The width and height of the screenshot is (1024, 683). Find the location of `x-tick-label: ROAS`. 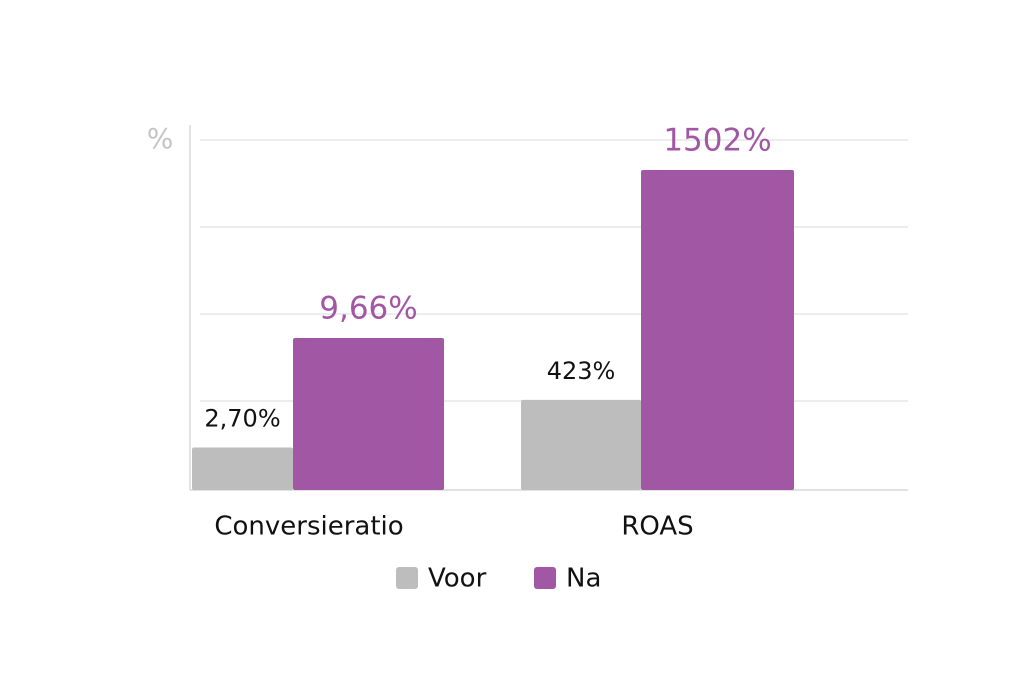

x-tick-label: ROAS is located at coordinates (657, 527).